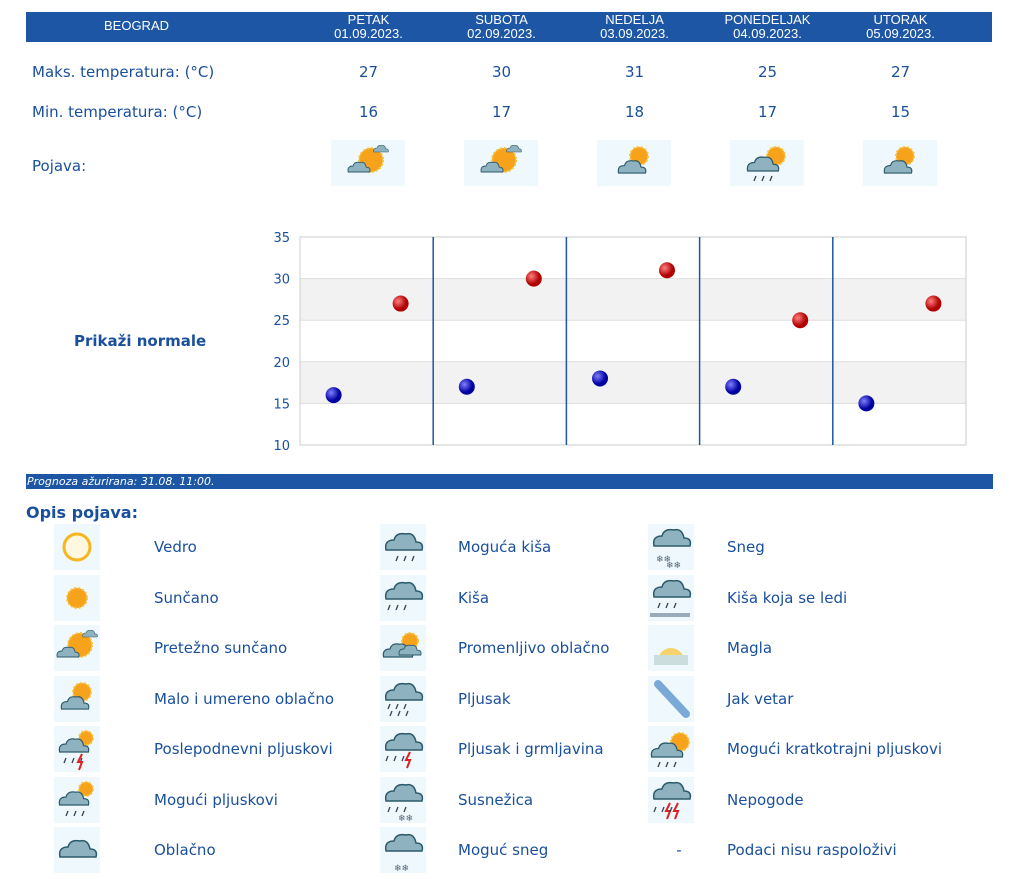 The width and height of the screenshot is (1024, 879). Describe the element at coordinates (77, 749) in the screenshot. I see `poslepodnevni-pljuskovi-icon` at that location.